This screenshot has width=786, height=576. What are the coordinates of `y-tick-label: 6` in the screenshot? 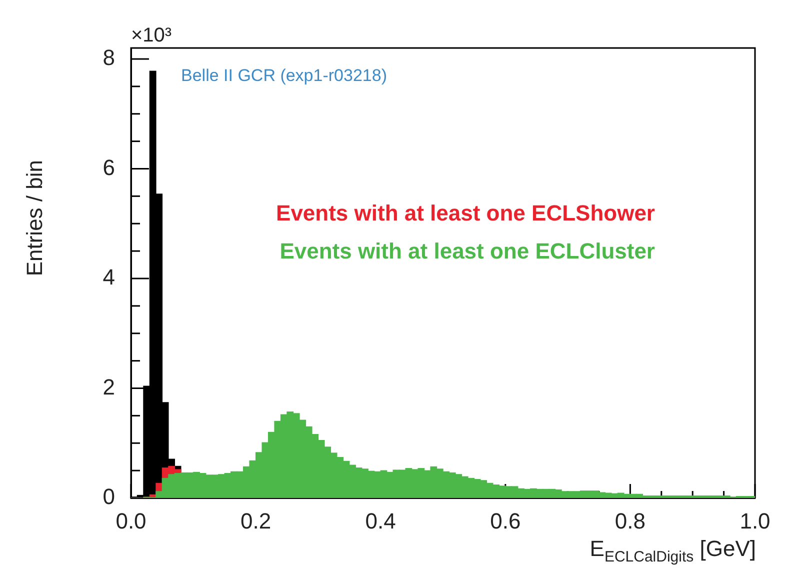 It's located at (108, 167).